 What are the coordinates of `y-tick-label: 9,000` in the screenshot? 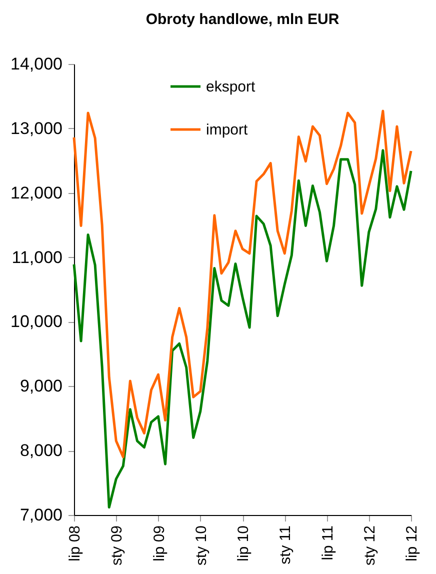 It's located at (41, 386).